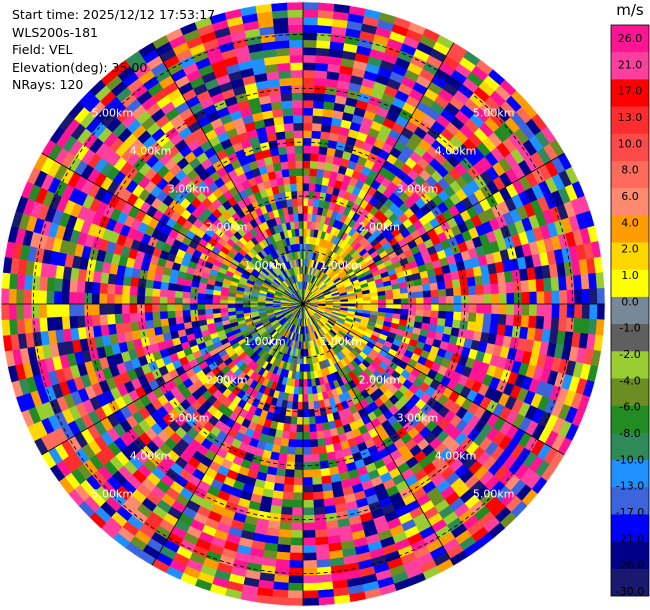  Describe the element at coordinates (48, 84) in the screenshot. I see `nrays-label: NRays: 120` at that location.